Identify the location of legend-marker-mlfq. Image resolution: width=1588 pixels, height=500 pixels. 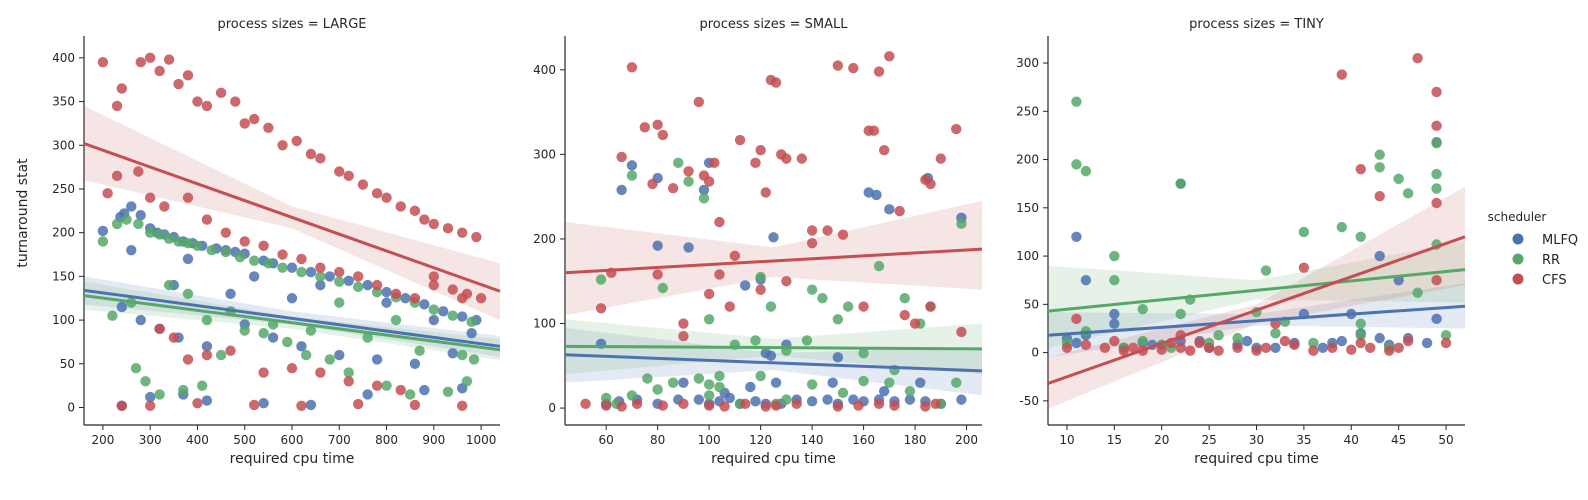
(1518, 239).